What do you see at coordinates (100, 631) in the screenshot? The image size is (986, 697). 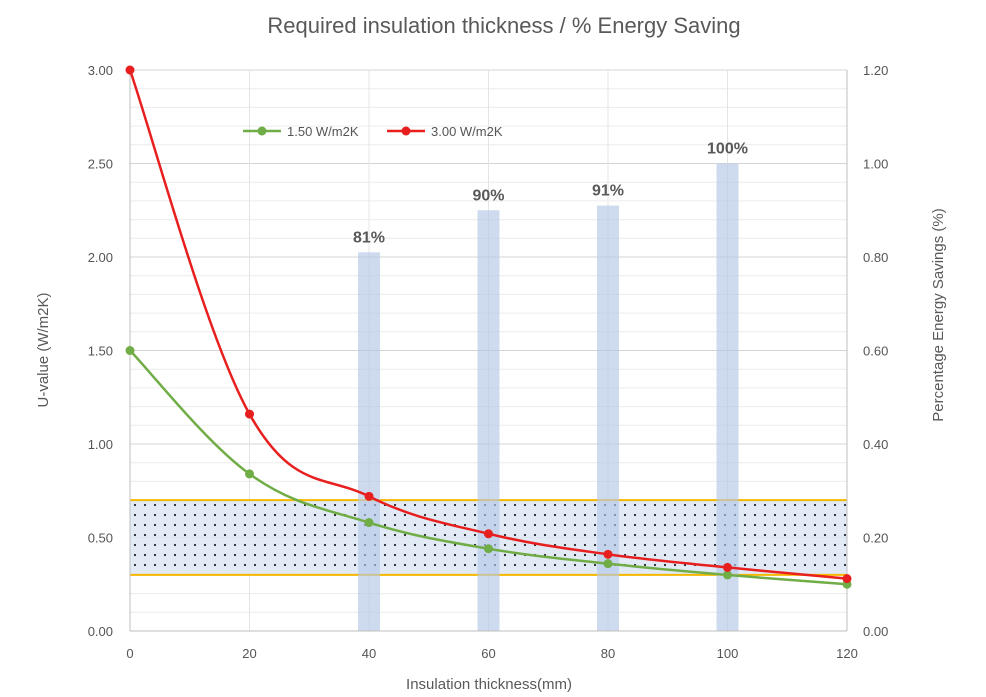 I see `y-tick-label: 0.00` at bounding box center [100, 631].